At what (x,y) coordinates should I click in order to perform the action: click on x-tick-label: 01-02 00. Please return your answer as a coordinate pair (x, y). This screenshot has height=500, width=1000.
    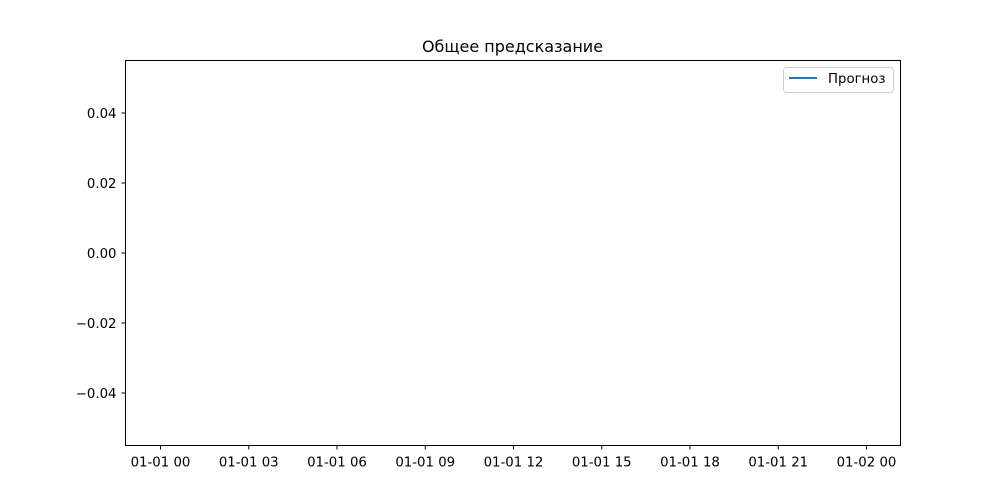
    Looking at the image, I should click on (867, 463).